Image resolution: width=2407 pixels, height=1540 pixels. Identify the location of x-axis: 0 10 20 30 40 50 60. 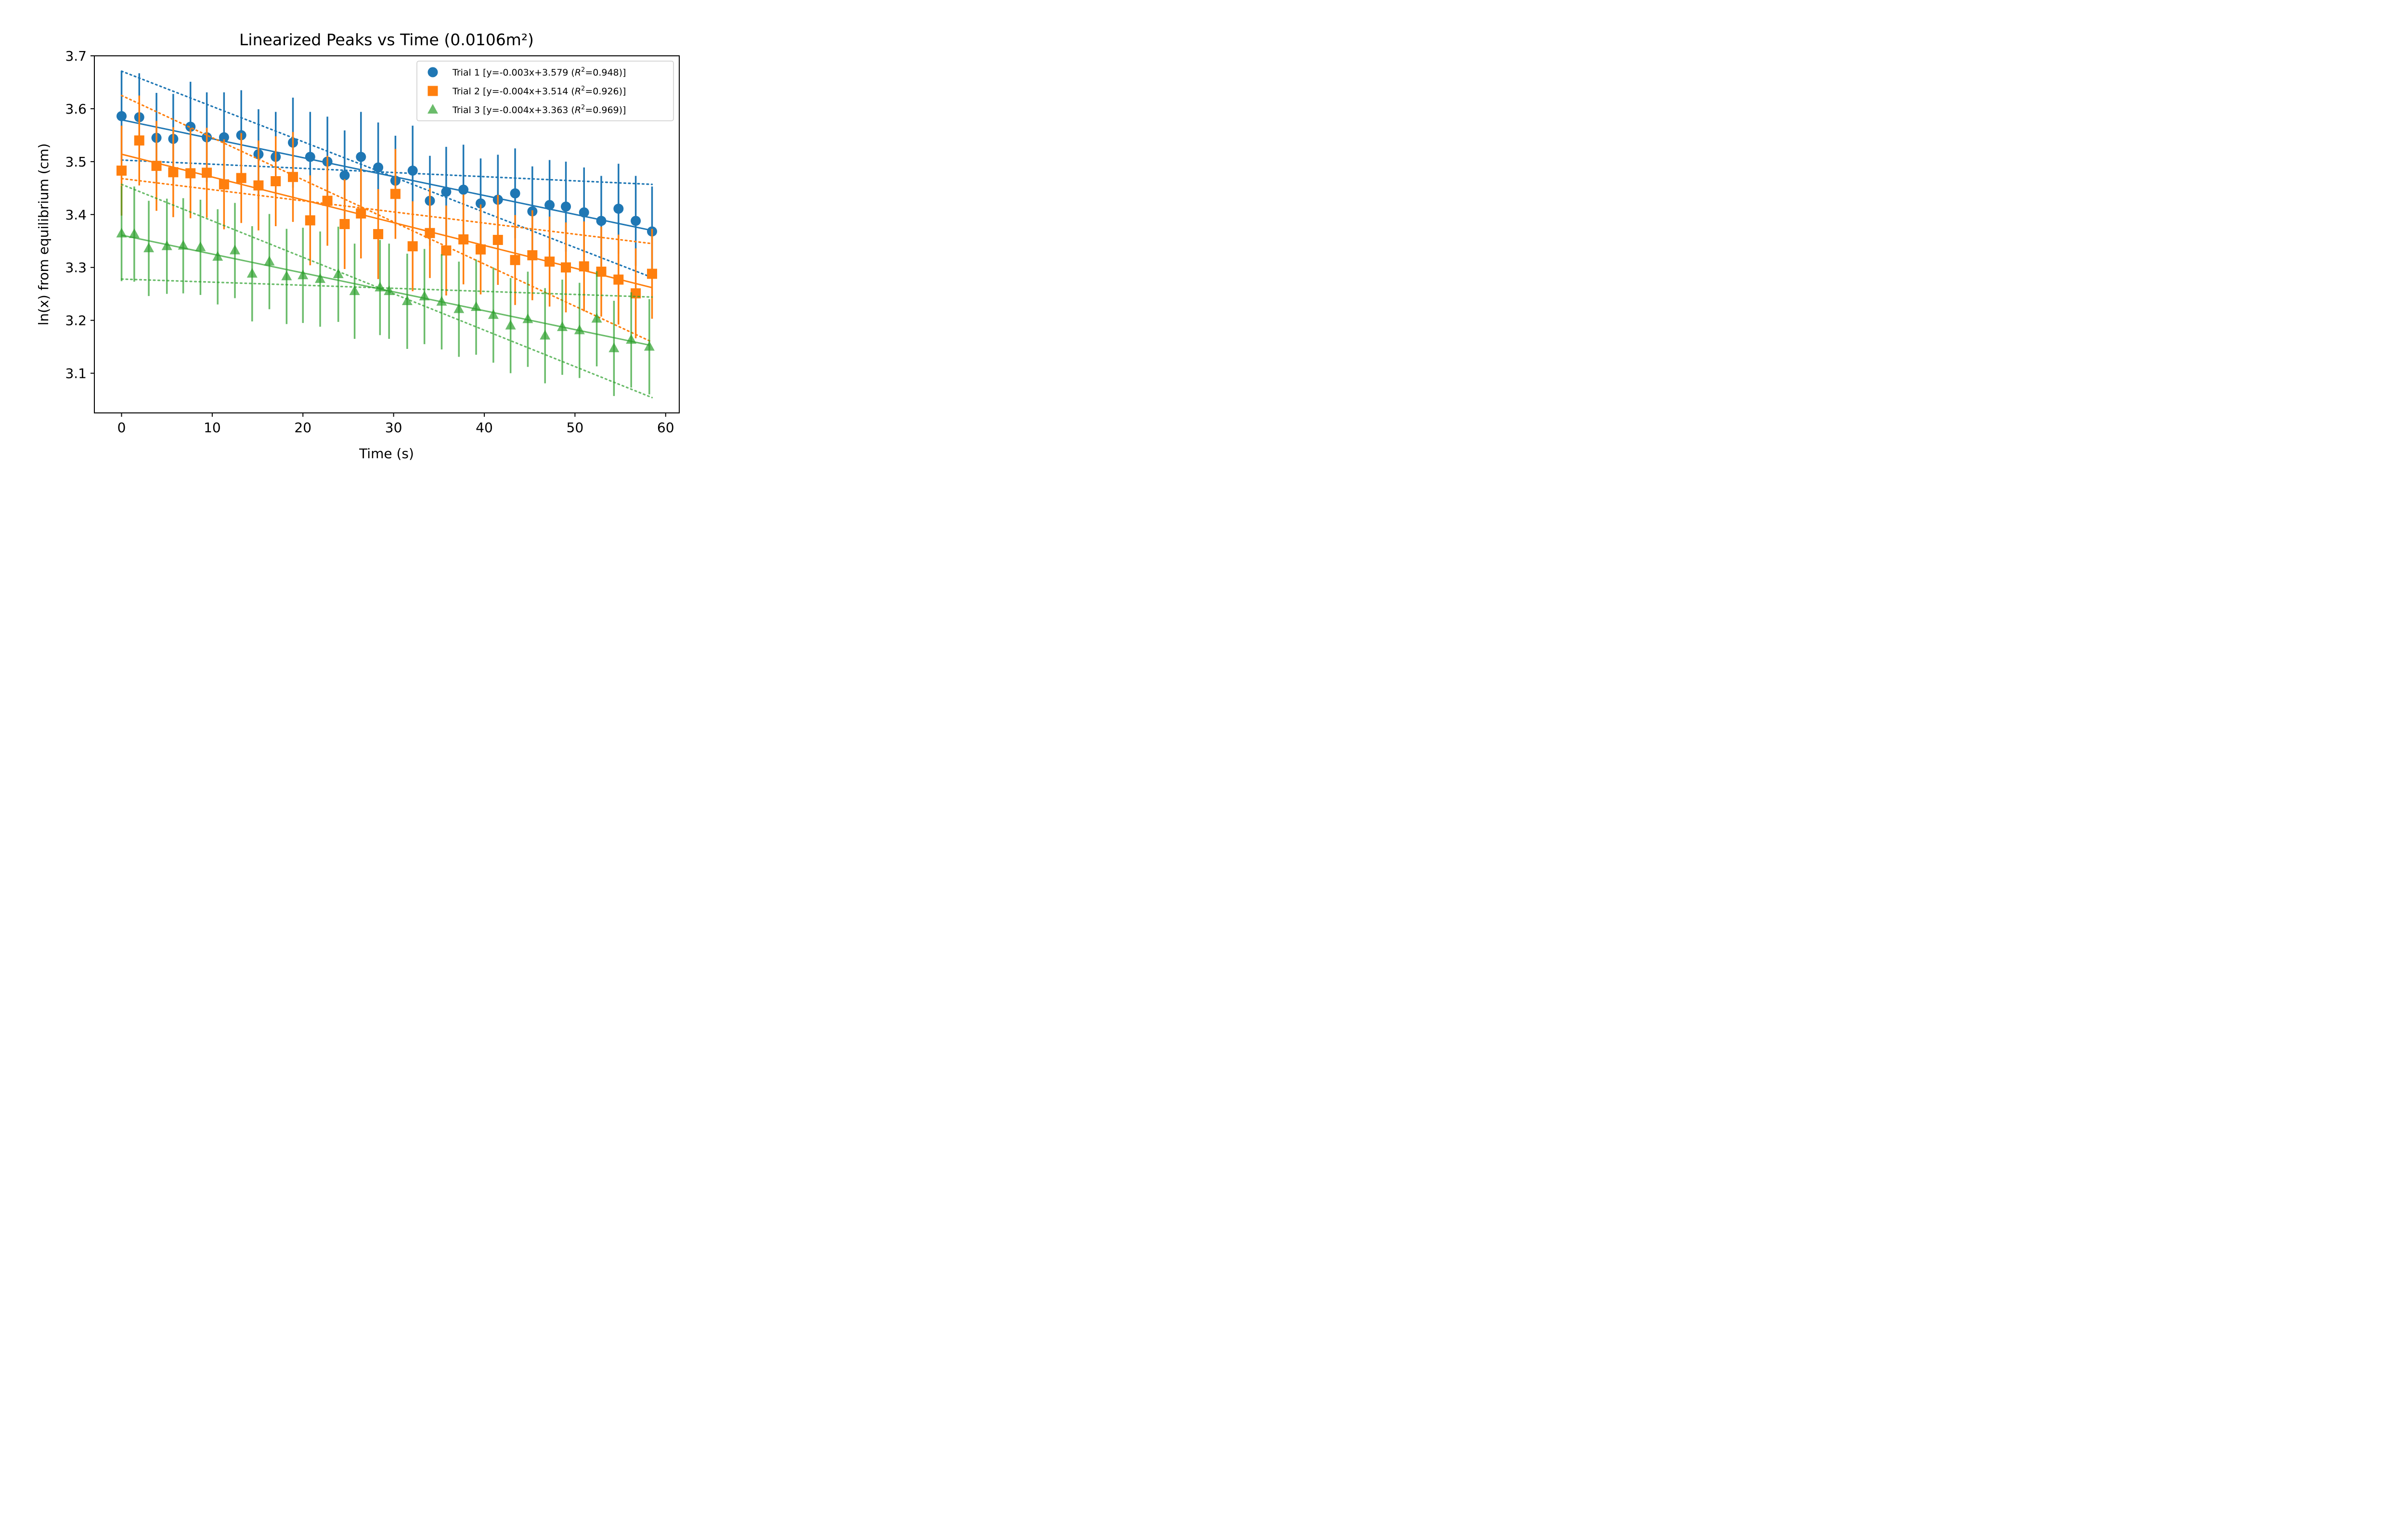
(395, 424).